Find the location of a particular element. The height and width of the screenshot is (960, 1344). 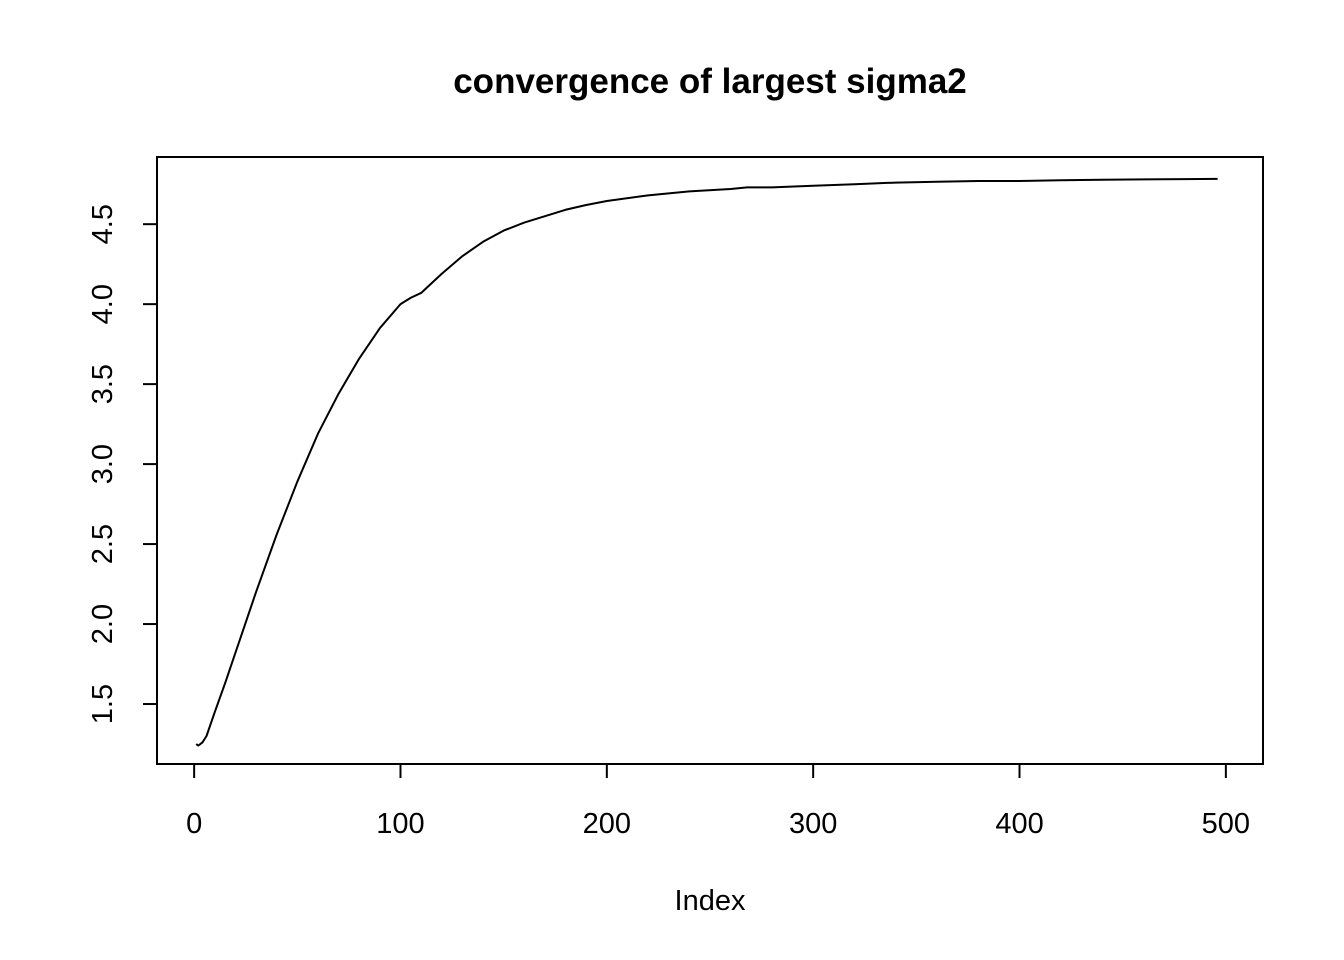

x-tick-label: 100 is located at coordinates (400, 824).